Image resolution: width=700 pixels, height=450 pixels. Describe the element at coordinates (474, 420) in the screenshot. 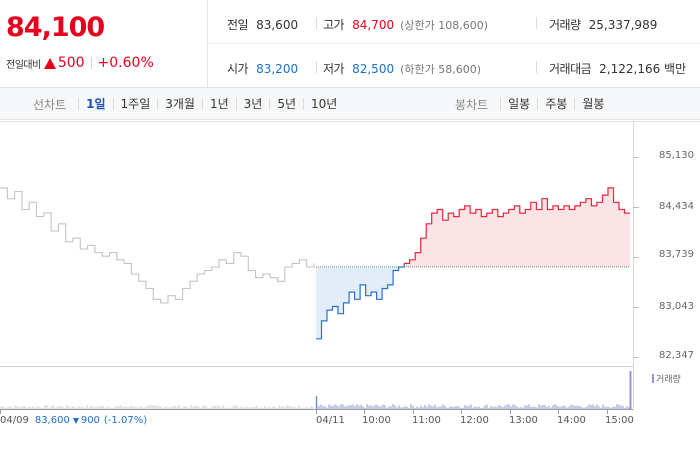

I see `x-tick-label: 12:00` at that location.